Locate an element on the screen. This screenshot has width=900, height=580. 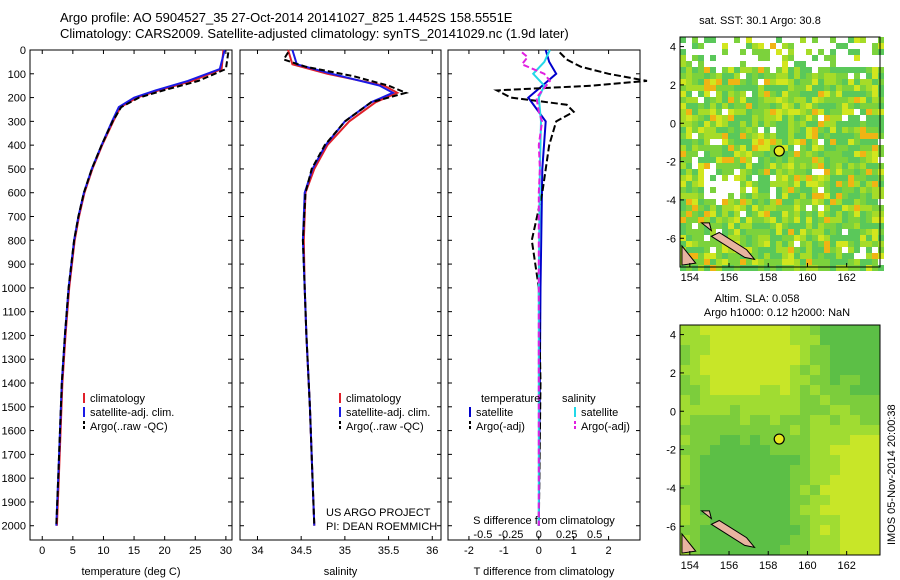
legend-label: Argo(..raw -QC) is located at coordinates (129, 427).